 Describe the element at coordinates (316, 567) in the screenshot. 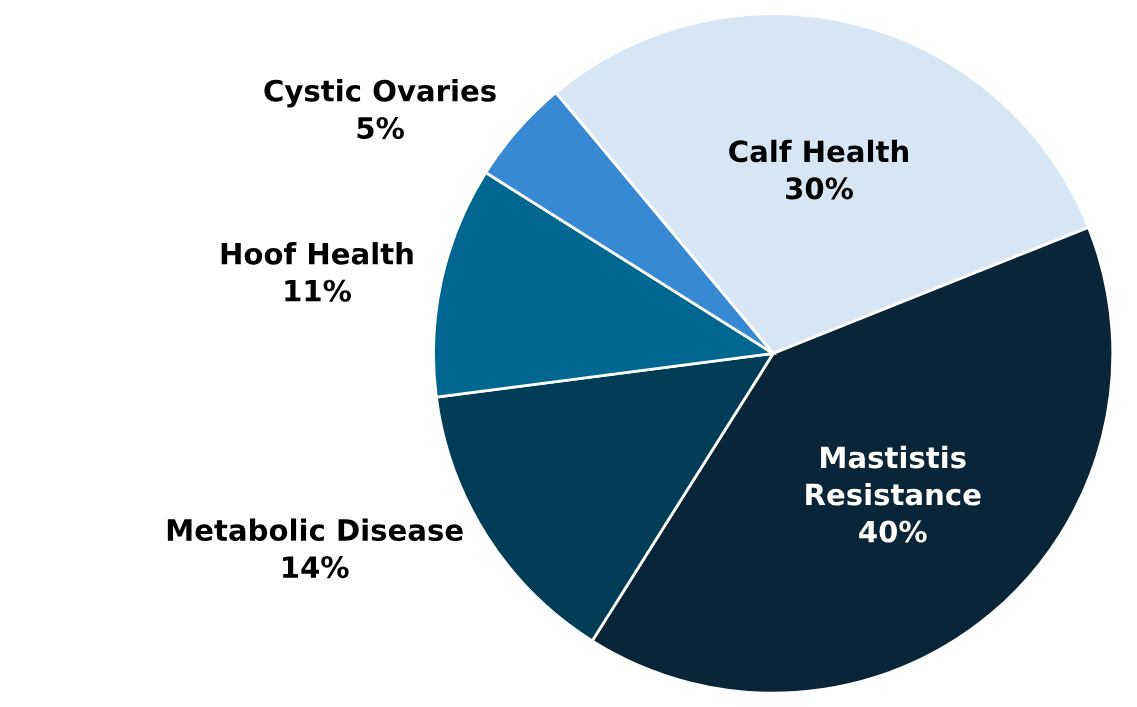

I see `data-label: 14%` at that location.